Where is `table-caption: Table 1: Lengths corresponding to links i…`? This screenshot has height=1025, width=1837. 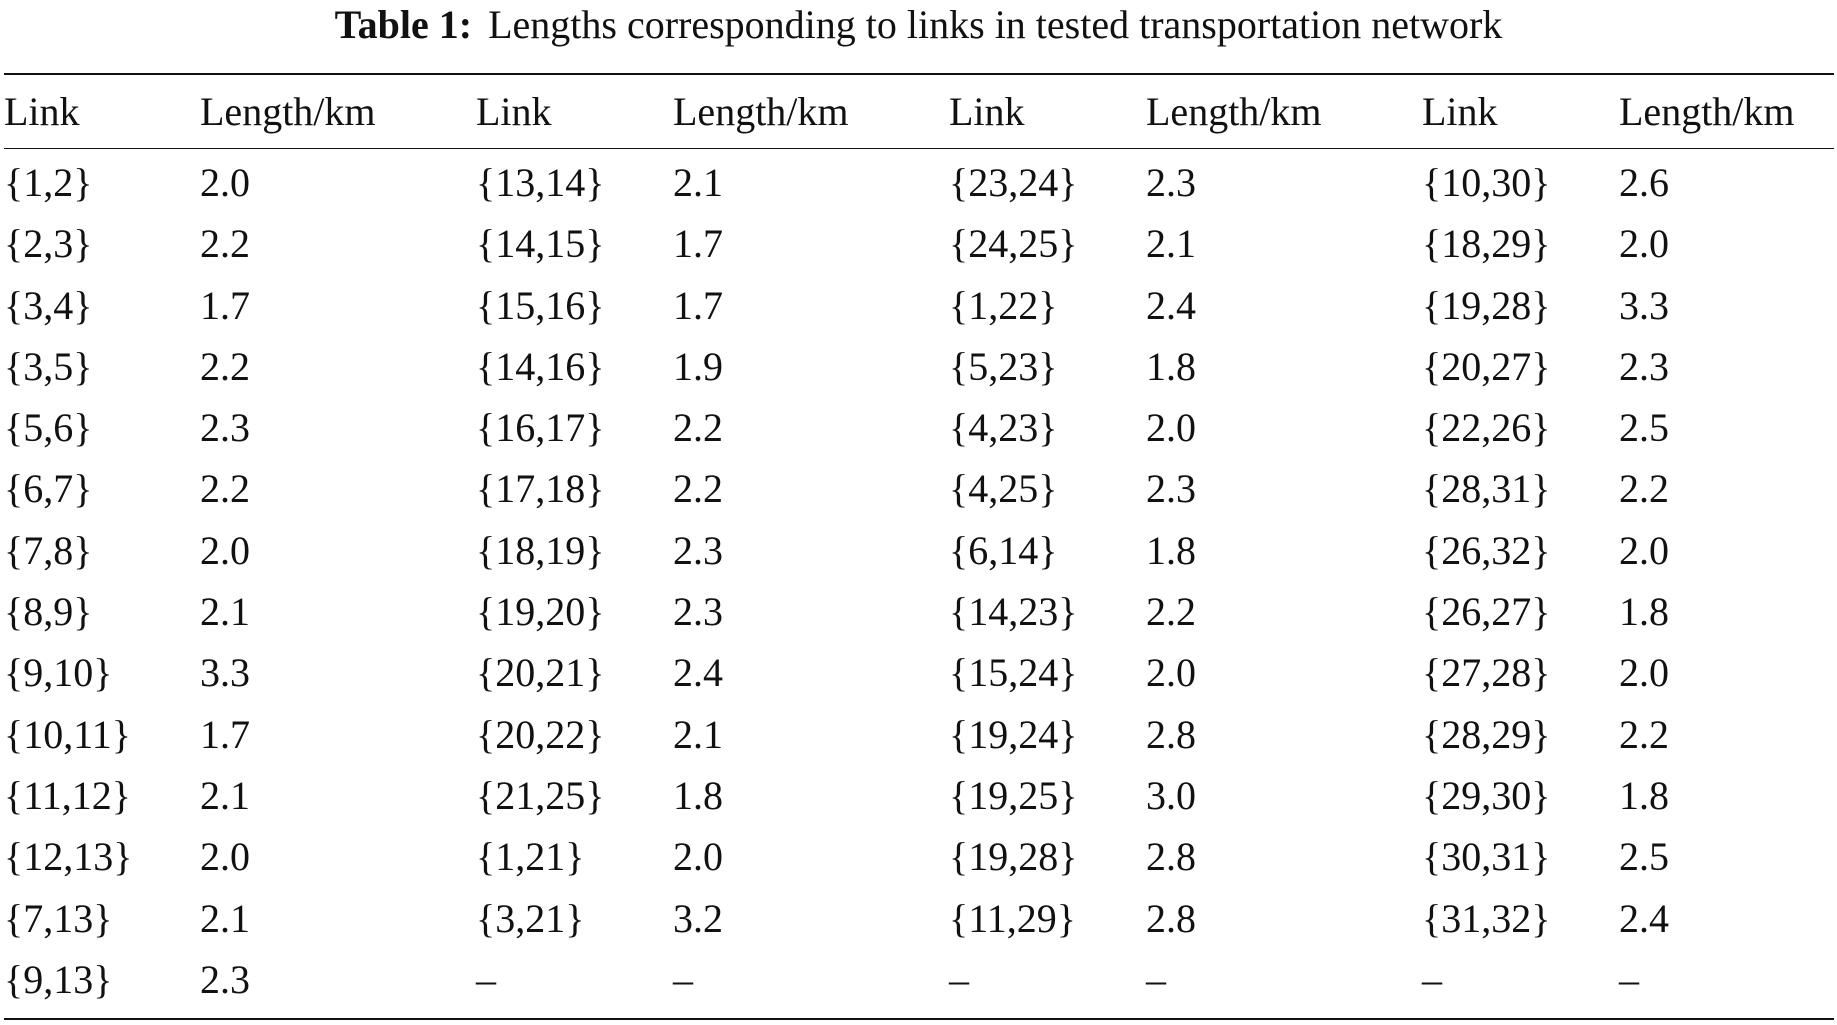
table-caption: Table 1: Lengths corresponding to links i… is located at coordinates (918, 25).